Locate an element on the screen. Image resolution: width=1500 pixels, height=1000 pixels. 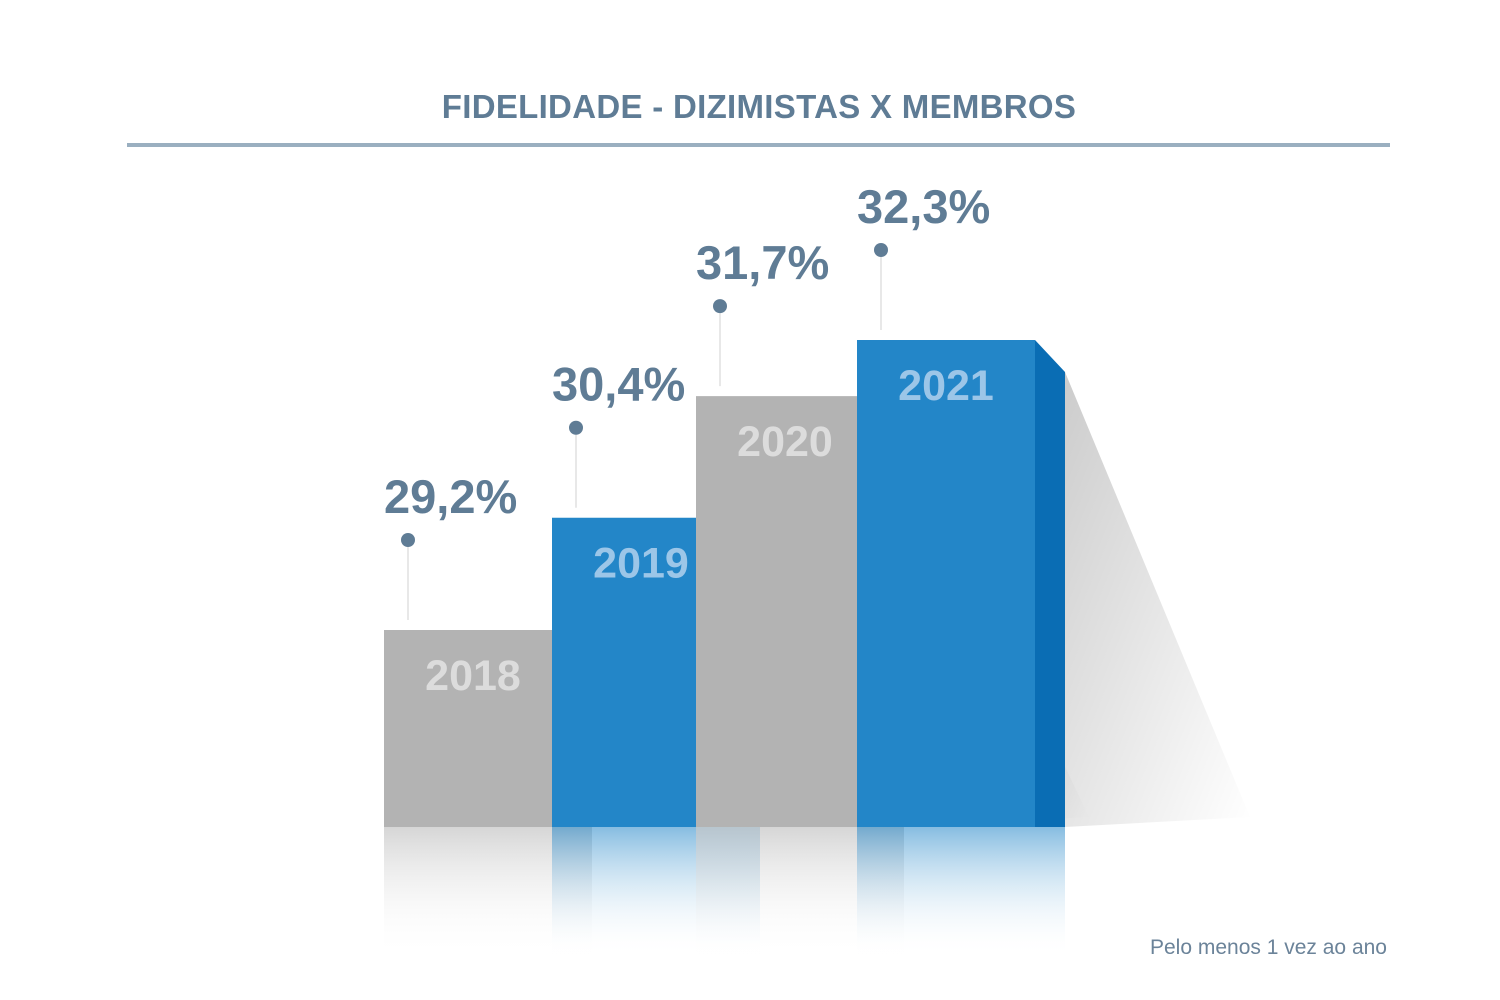
bar-year-label-2019: 2019 is located at coordinates (641, 564).